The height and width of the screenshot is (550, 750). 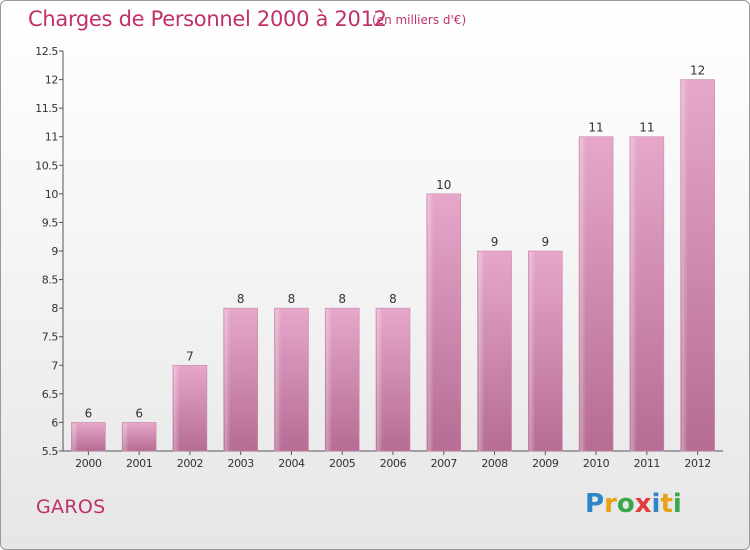 I want to click on y-tick-label: 9.5, so click(x=50, y=222).